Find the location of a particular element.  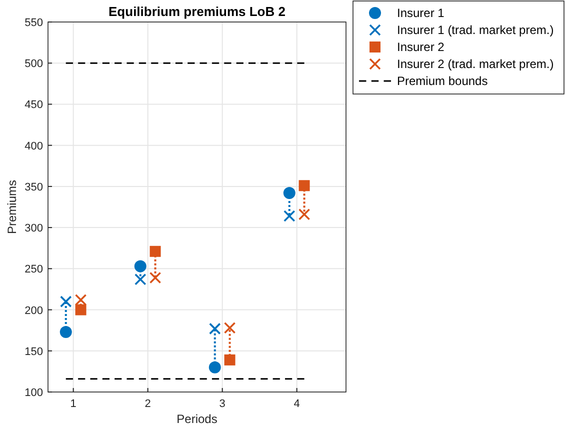

y-tick-label: 250 is located at coordinates (33, 270).